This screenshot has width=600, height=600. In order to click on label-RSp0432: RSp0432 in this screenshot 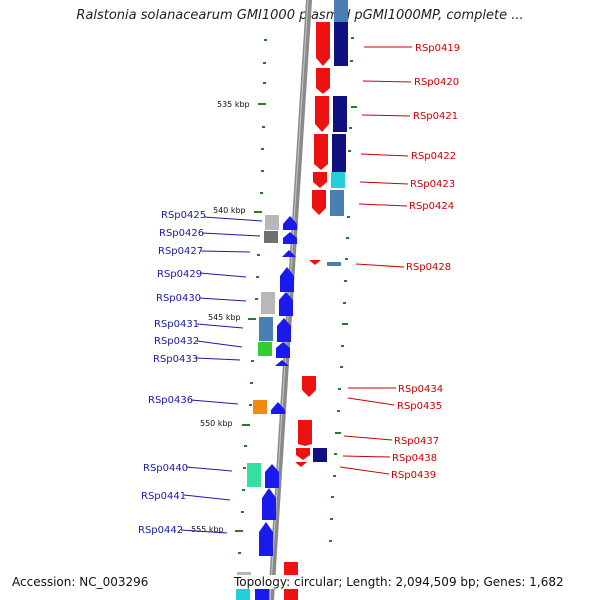, I will do `click(176, 341)`.